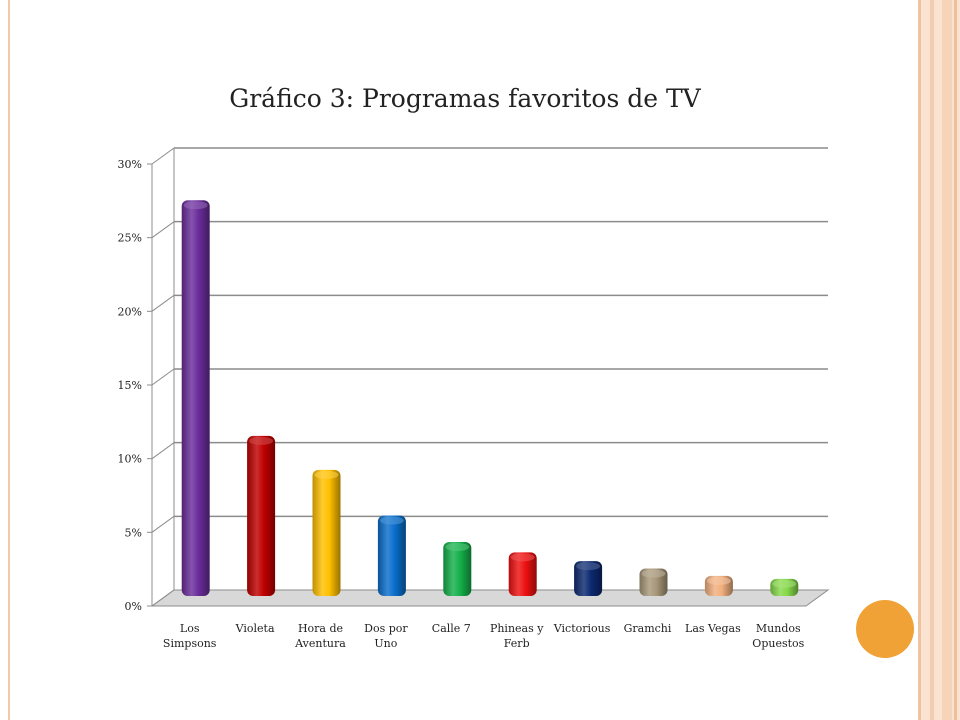  I want to click on left-frame-line, so click(9, 360).